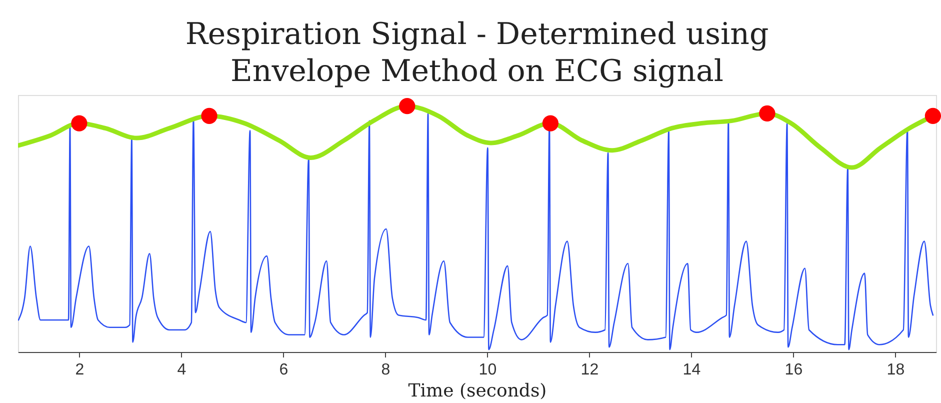 The height and width of the screenshot is (403, 941). What do you see at coordinates (691, 370) in the screenshot?
I see `x-tick-label: 14` at bounding box center [691, 370].